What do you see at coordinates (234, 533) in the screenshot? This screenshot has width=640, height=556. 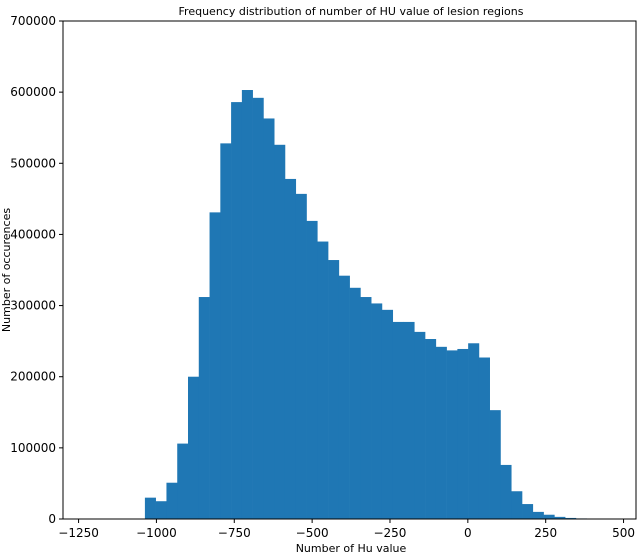 I see `x-tick-label: −750` at bounding box center [234, 533].